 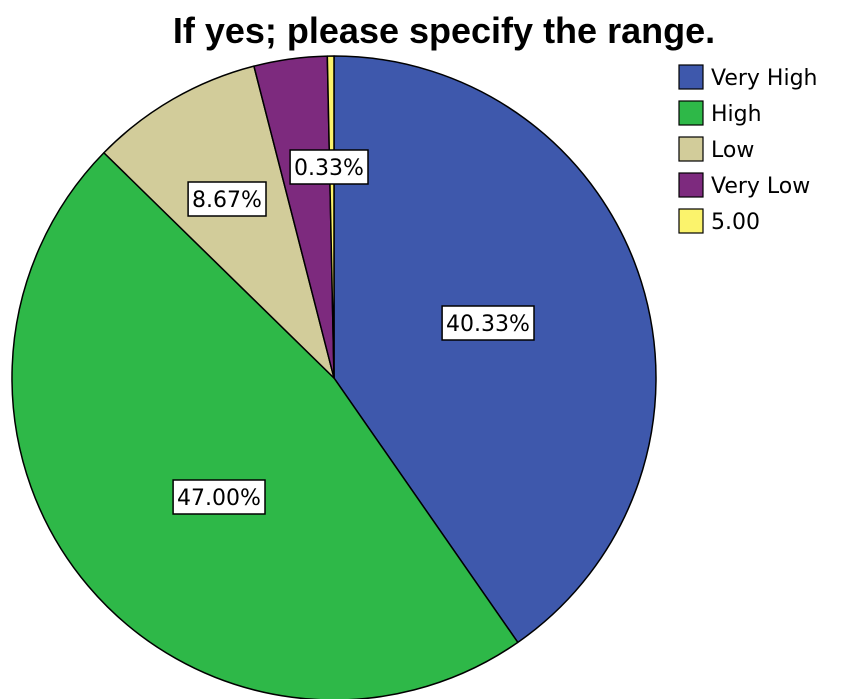 I want to click on legend: Very High High Low Very Low 5.00, so click(x=748, y=149).